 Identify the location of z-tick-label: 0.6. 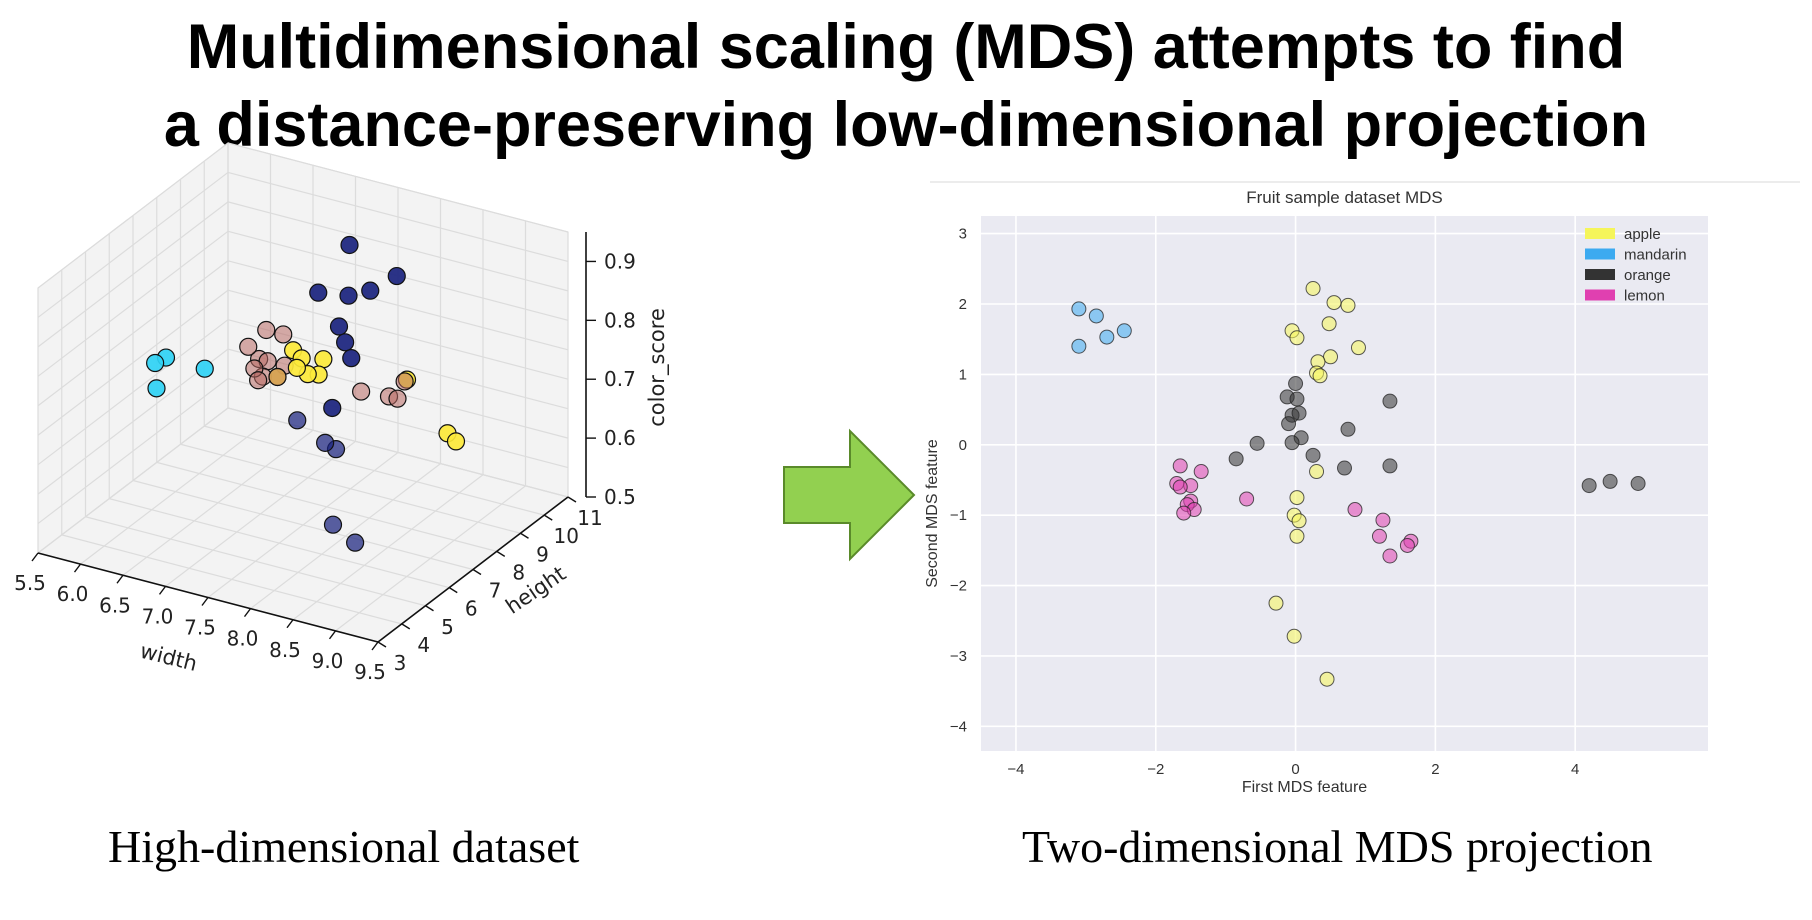
(620, 438).